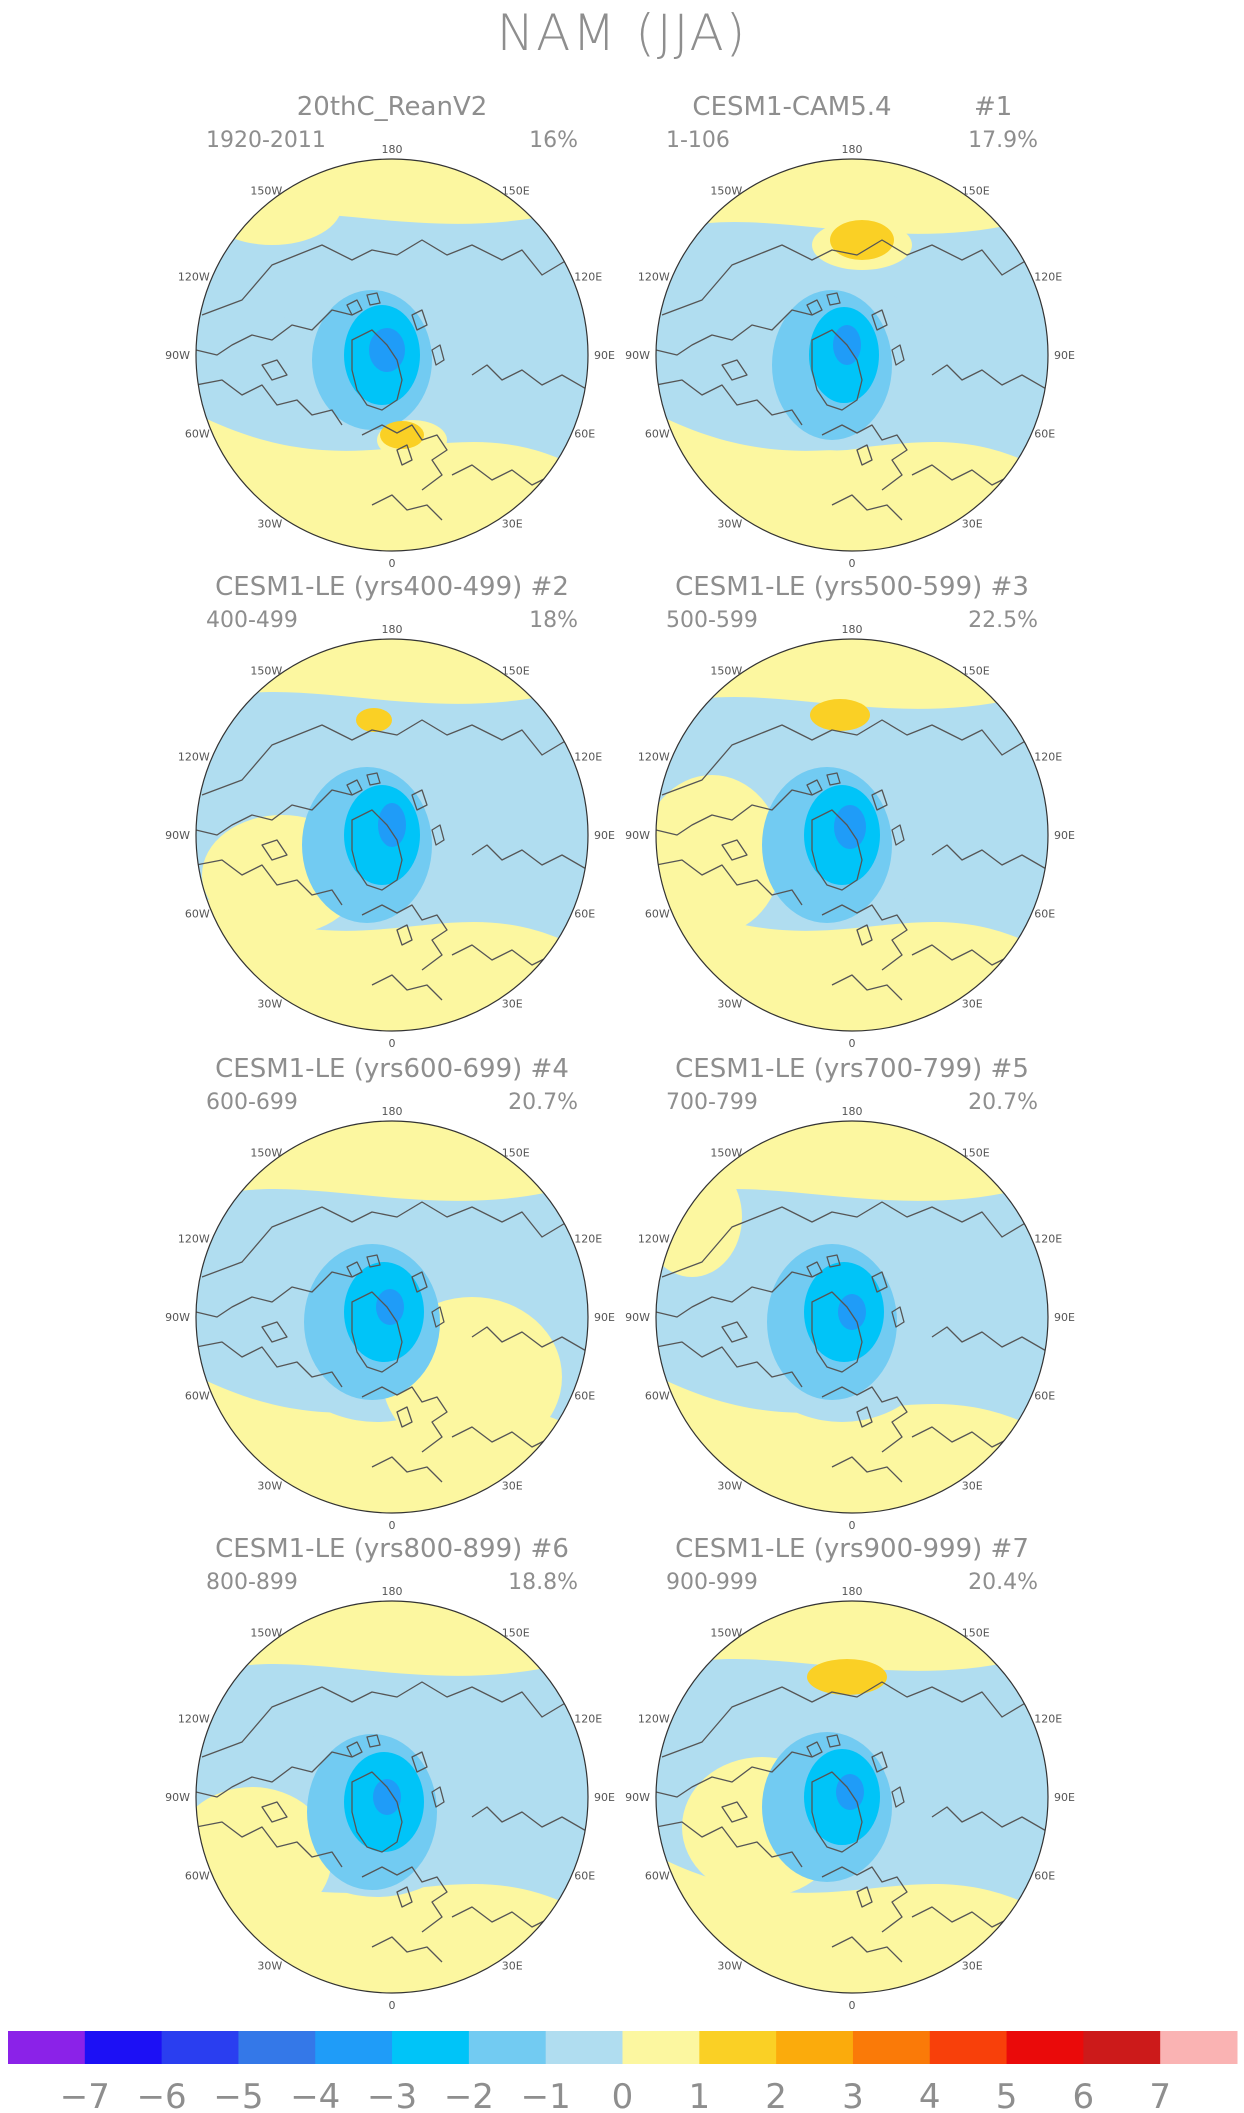  I want to click on panel-title: CESM1-LE (yrs600-699) #4, so click(392, 1069).